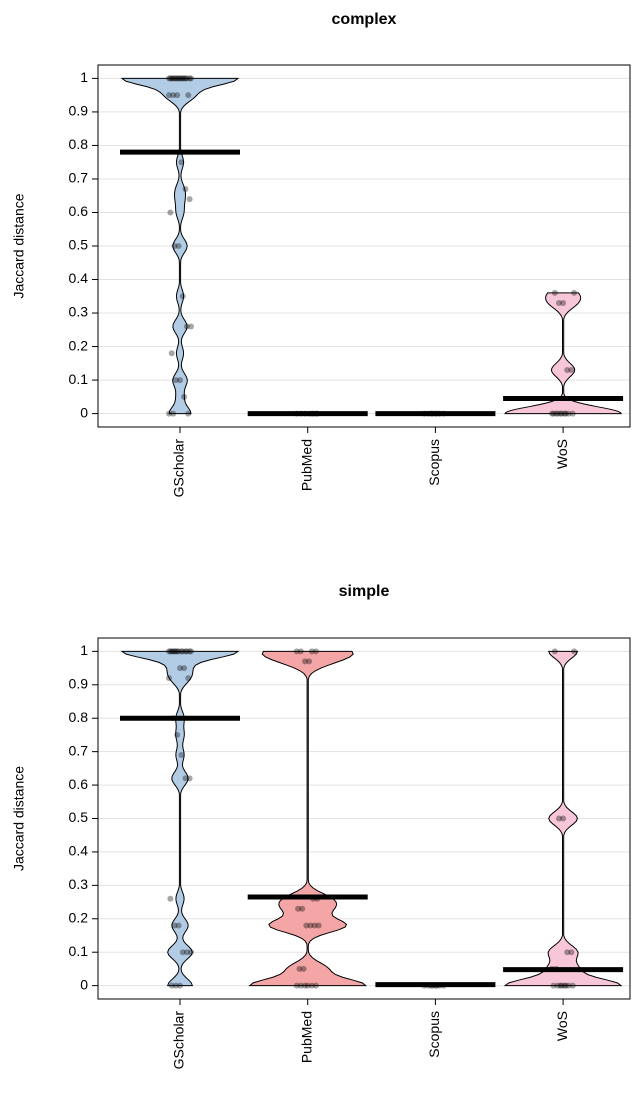 Image resolution: width=640 pixels, height=1106 pixels. What do you see at coordinates (84, 77) in the screenshot?
I see `y-tick-label: 1` at bounding box center [84, 77].